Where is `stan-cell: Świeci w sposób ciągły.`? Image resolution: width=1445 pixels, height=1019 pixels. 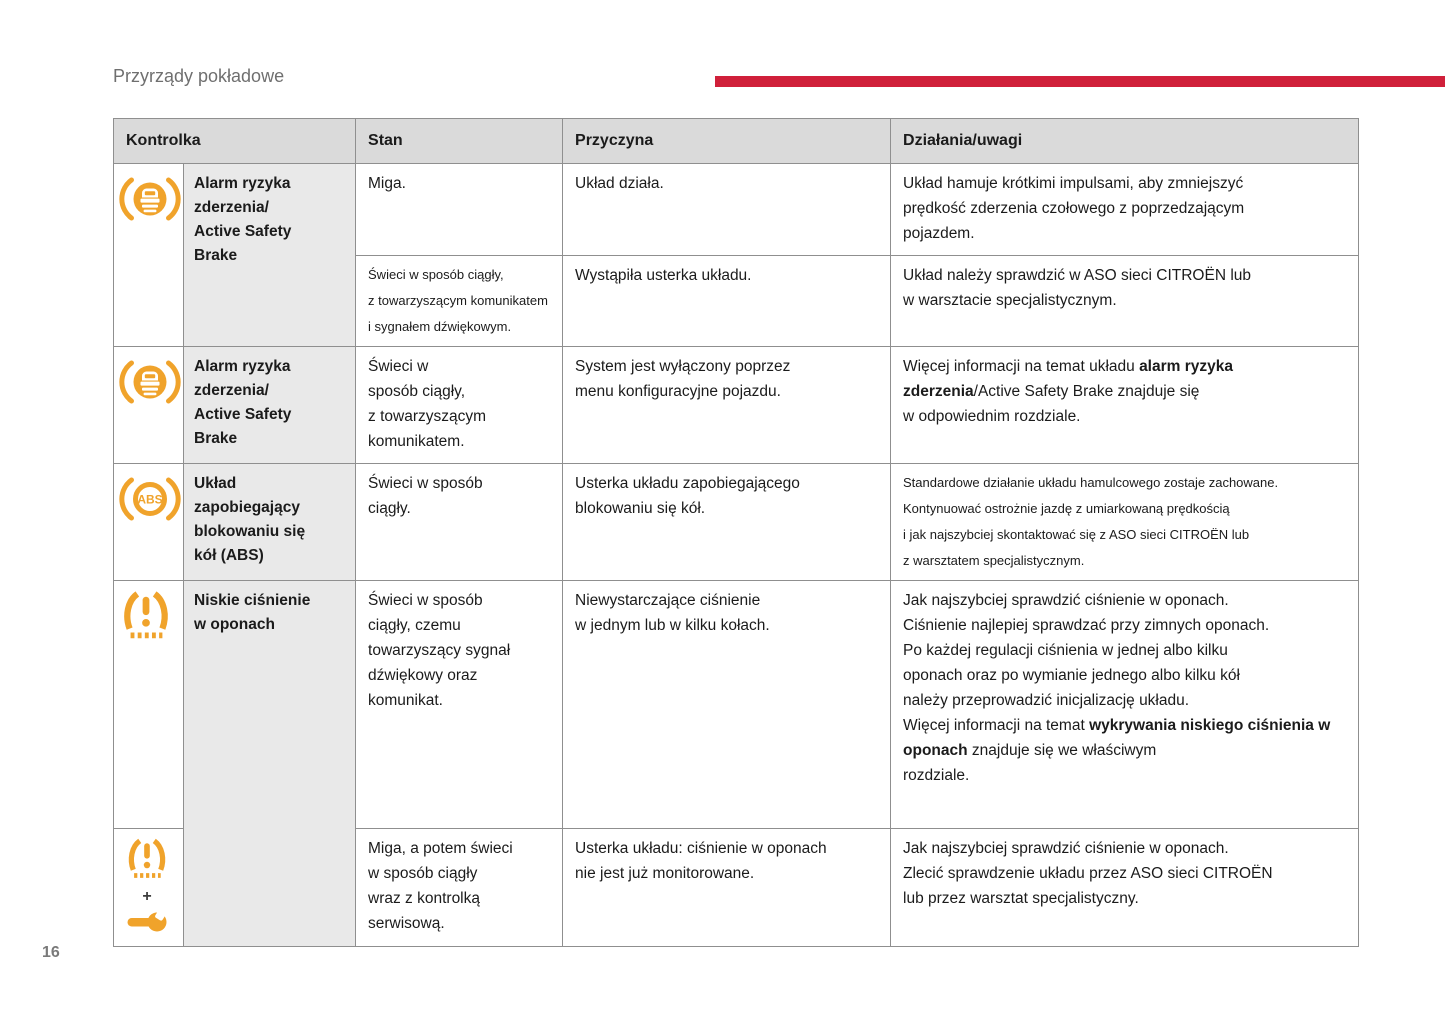 stan-cell: Świeci w sposób ciągły. is located at coordinates (459, 522).